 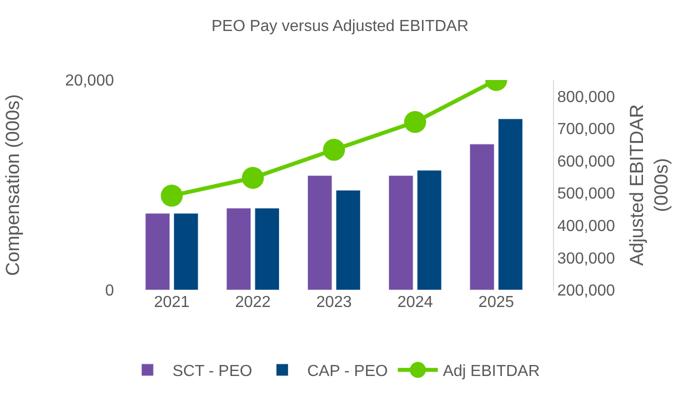 What do you see at coordinates (253, 302) in the screenshot?
I see `x-tick-label: 2022` at bounding box center [253, 302].